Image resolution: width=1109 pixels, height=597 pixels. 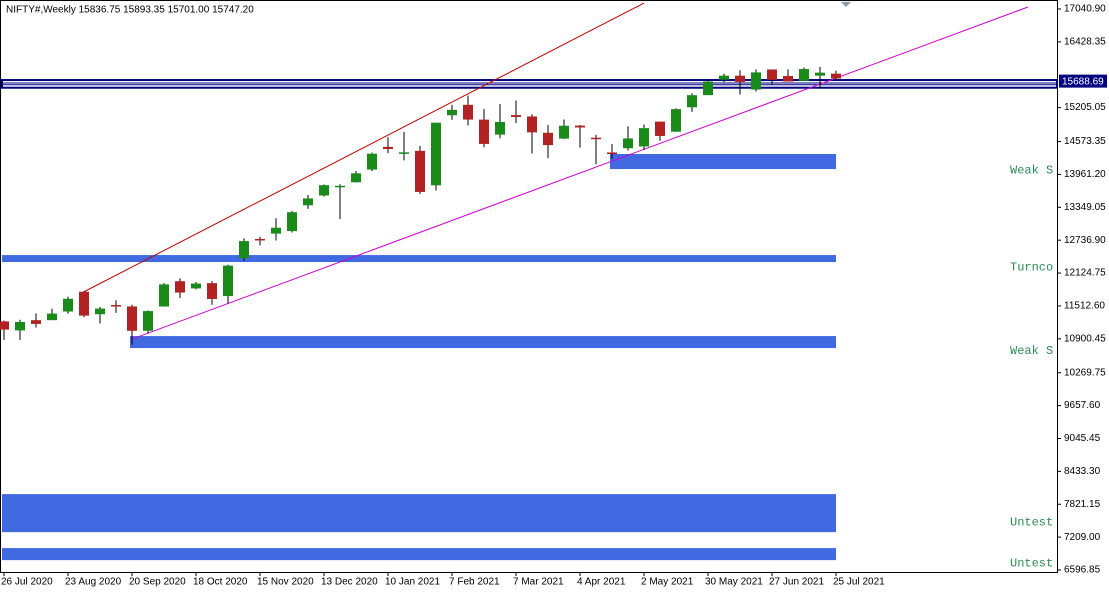 What do you see at coordinates (846, 4) in the screenshot?
I see `shift-marker` at bounding box center [846, 4].